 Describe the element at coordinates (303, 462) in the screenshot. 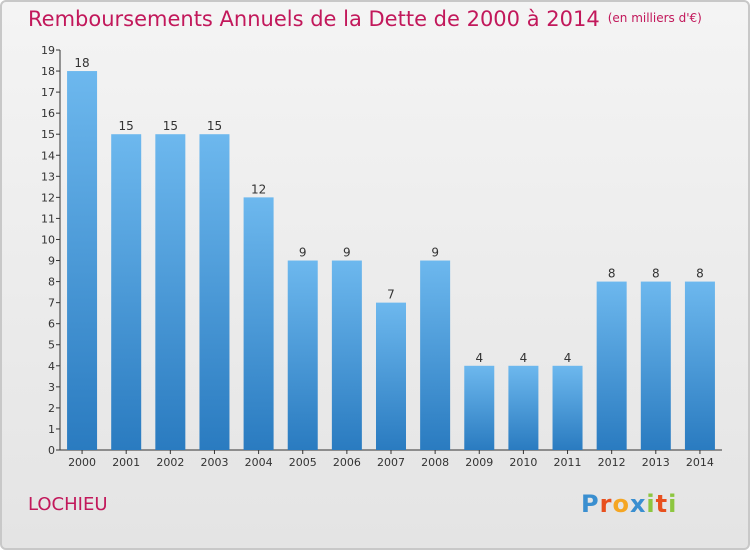

I see `x-tick-label-2005: 2005` at that location.